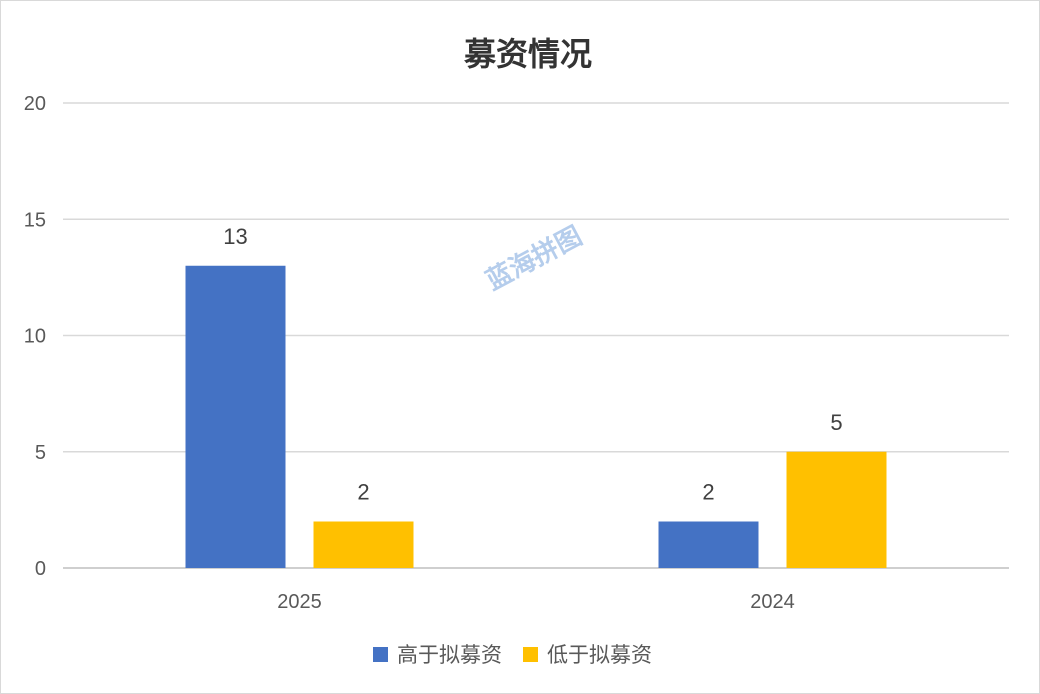 This screenshot has width=1040, height=694. What do you see at coordinates (534, 258) in the screenshot?
I see `watermark: 蓝海拼图` at bounding box center [534, 258].